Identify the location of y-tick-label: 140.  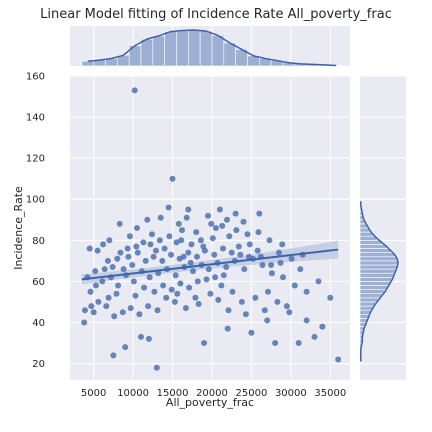
(35, 118).